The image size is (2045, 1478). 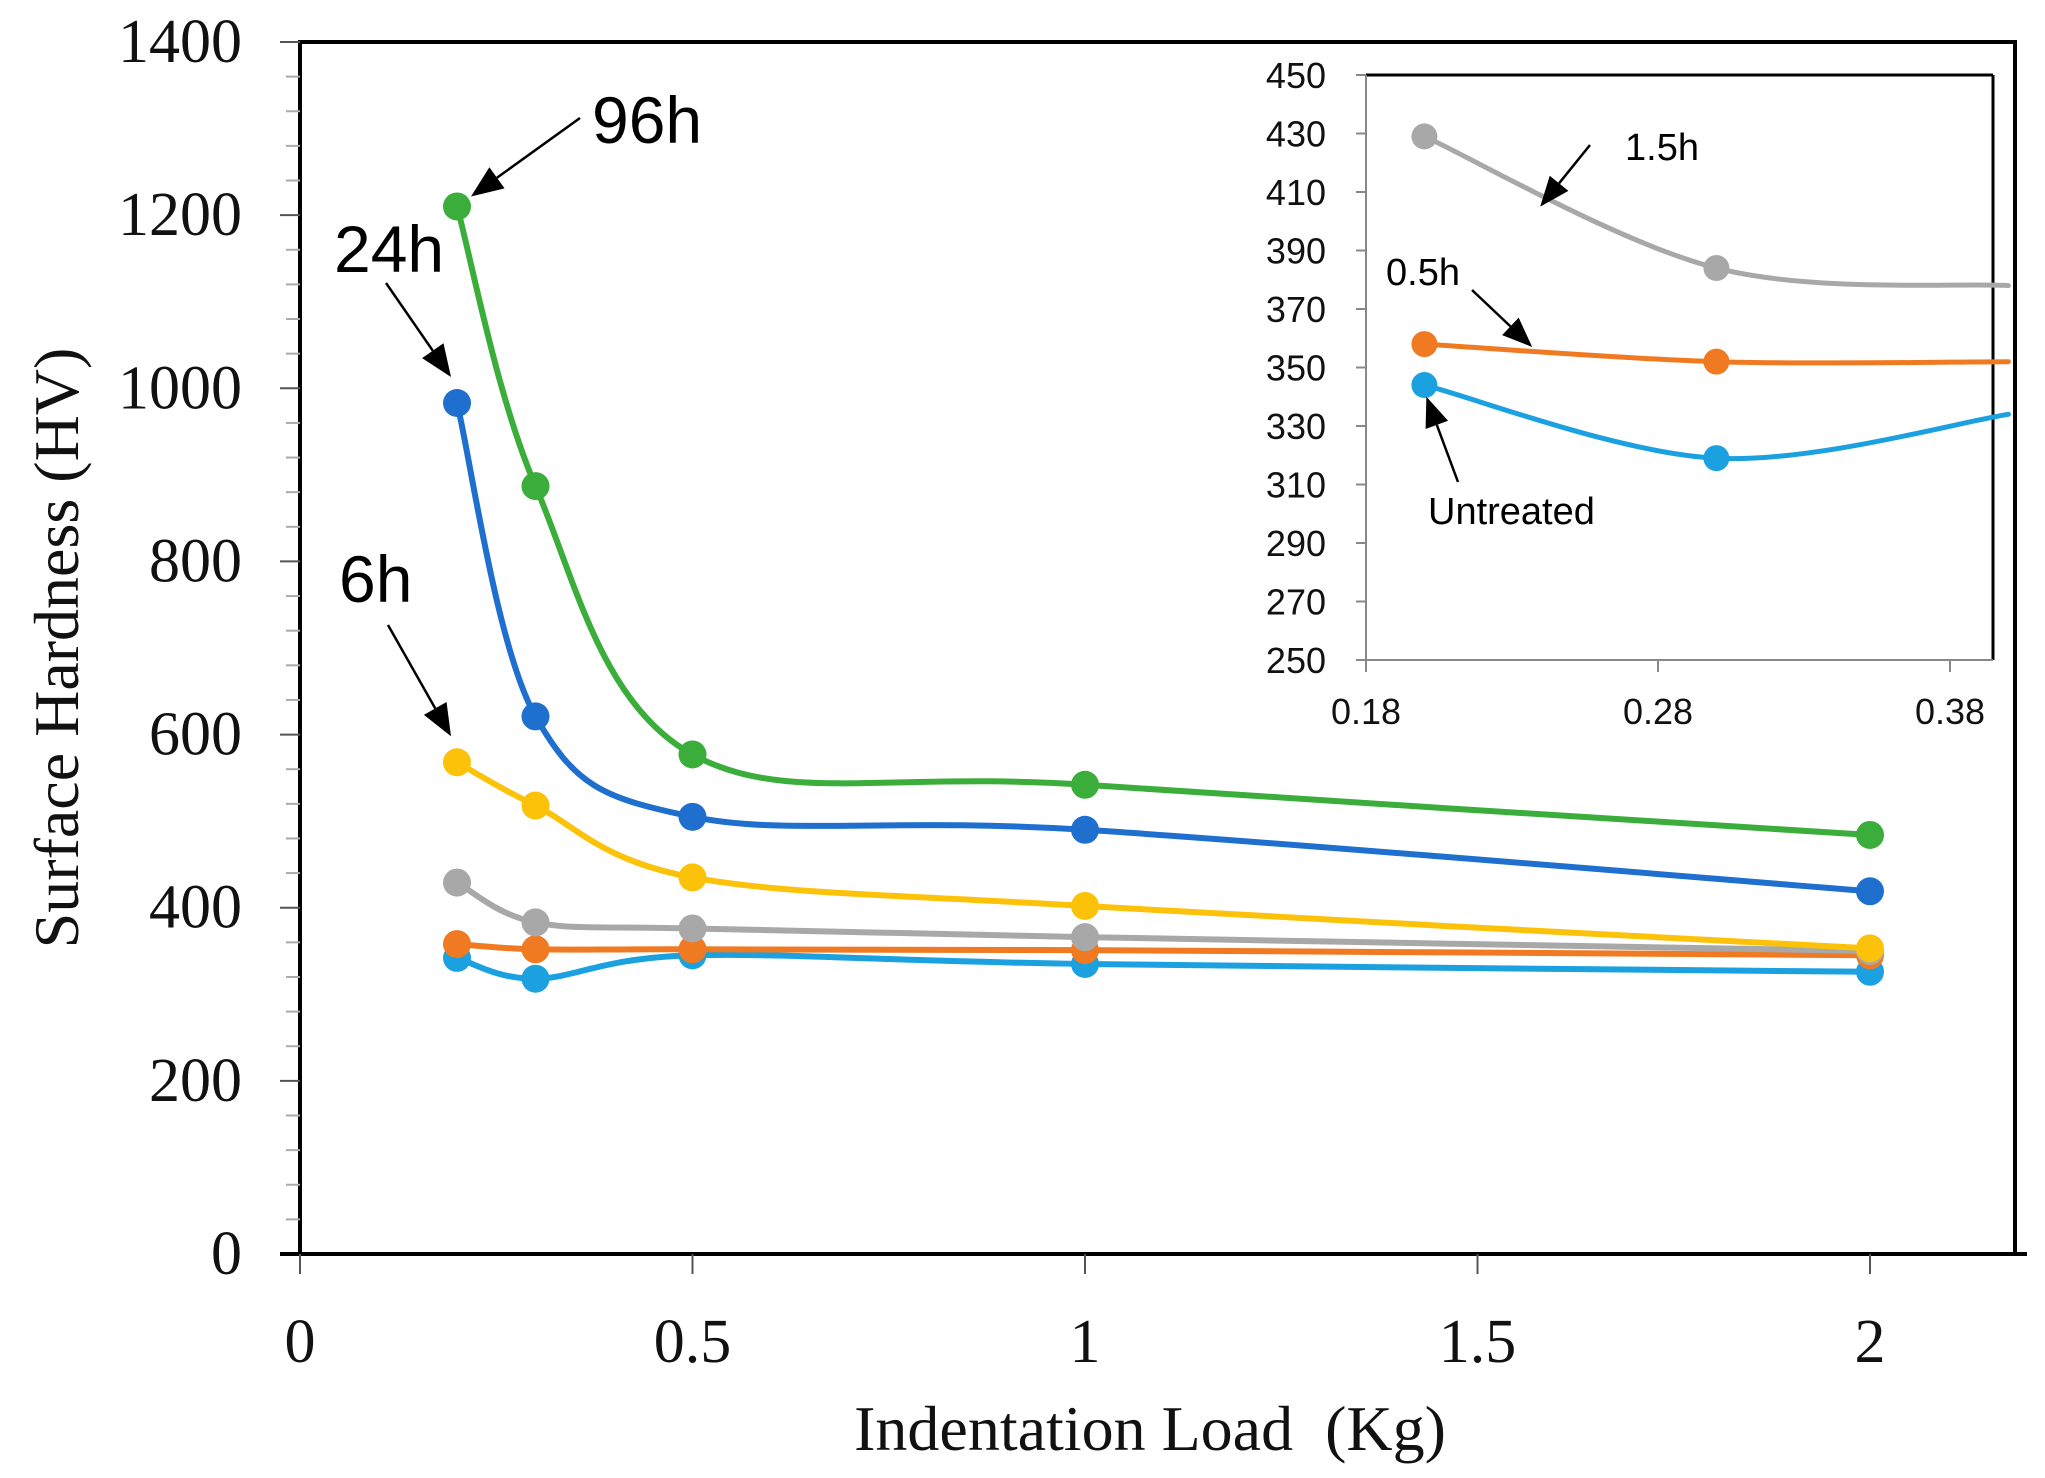 I want to click on arrow-untreated, so click(x=1442, y=439).